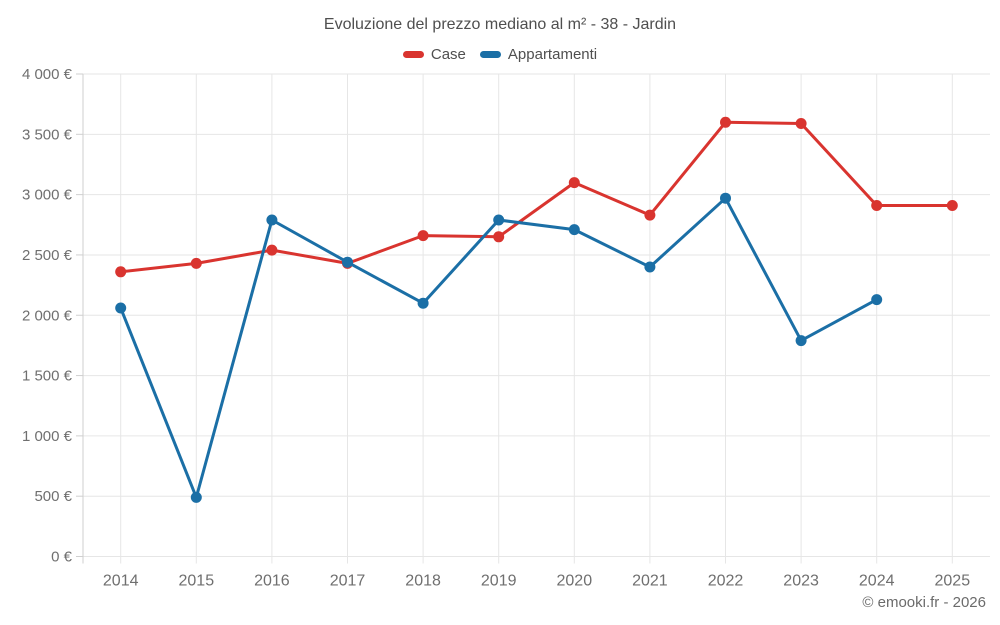  Describe the element at coordinates (196, 263) in the screenshot. I see `data-point-case-2015` at that location.